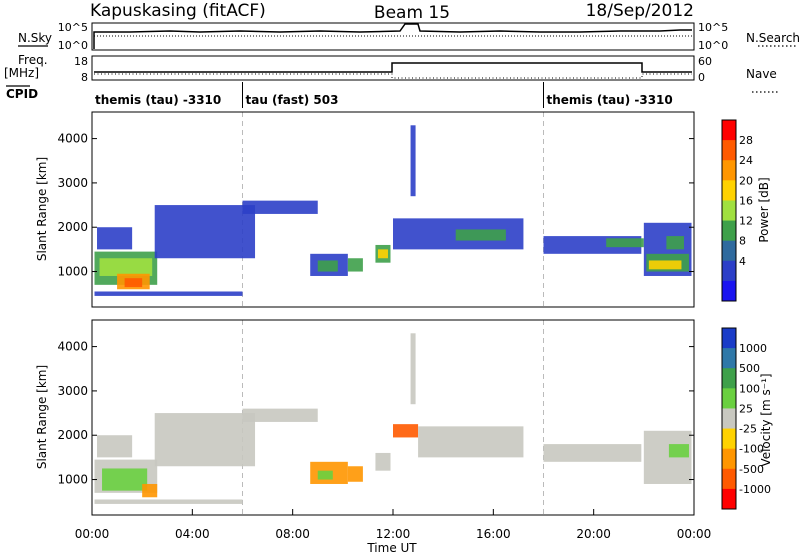  What do you see at coordinates (292, 100) in the screenshot?
I see `cpid-segment-label: tau (fast) 503` at bounding box center [292, 100].